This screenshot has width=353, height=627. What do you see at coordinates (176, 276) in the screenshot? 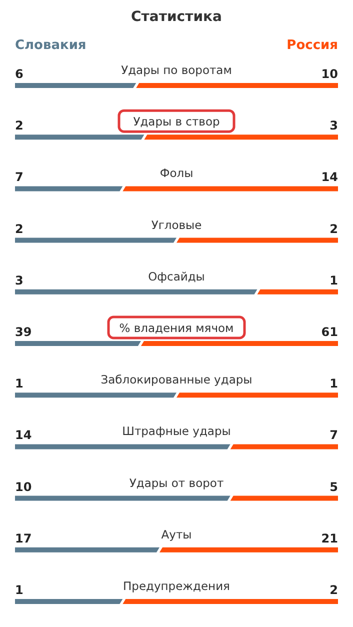
I see `y-tick-label: Офсайды` at bounding box center [176, 276].